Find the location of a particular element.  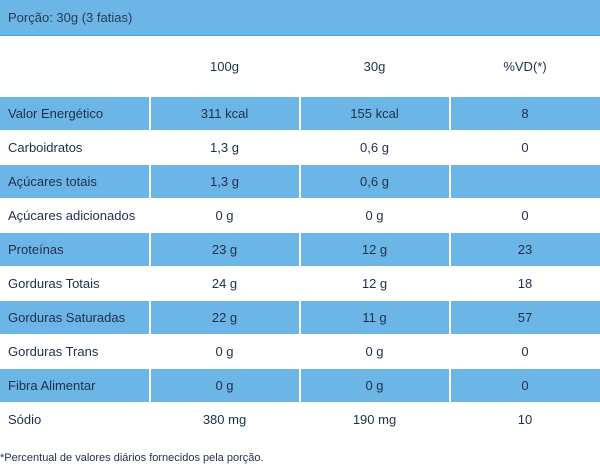

table-row: Proteínas 23 g 12 g 23 is located at coordinates (300, 249).